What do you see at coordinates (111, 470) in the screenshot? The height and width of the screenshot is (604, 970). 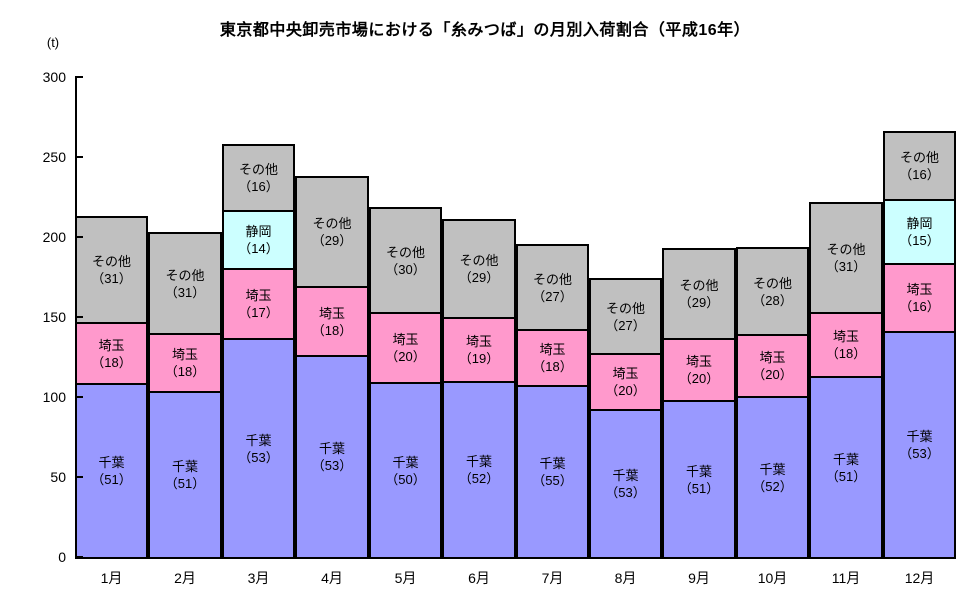 I see `bar-1月-segment-千葉: 千葉 （51）` at bounding box center [111, 470].